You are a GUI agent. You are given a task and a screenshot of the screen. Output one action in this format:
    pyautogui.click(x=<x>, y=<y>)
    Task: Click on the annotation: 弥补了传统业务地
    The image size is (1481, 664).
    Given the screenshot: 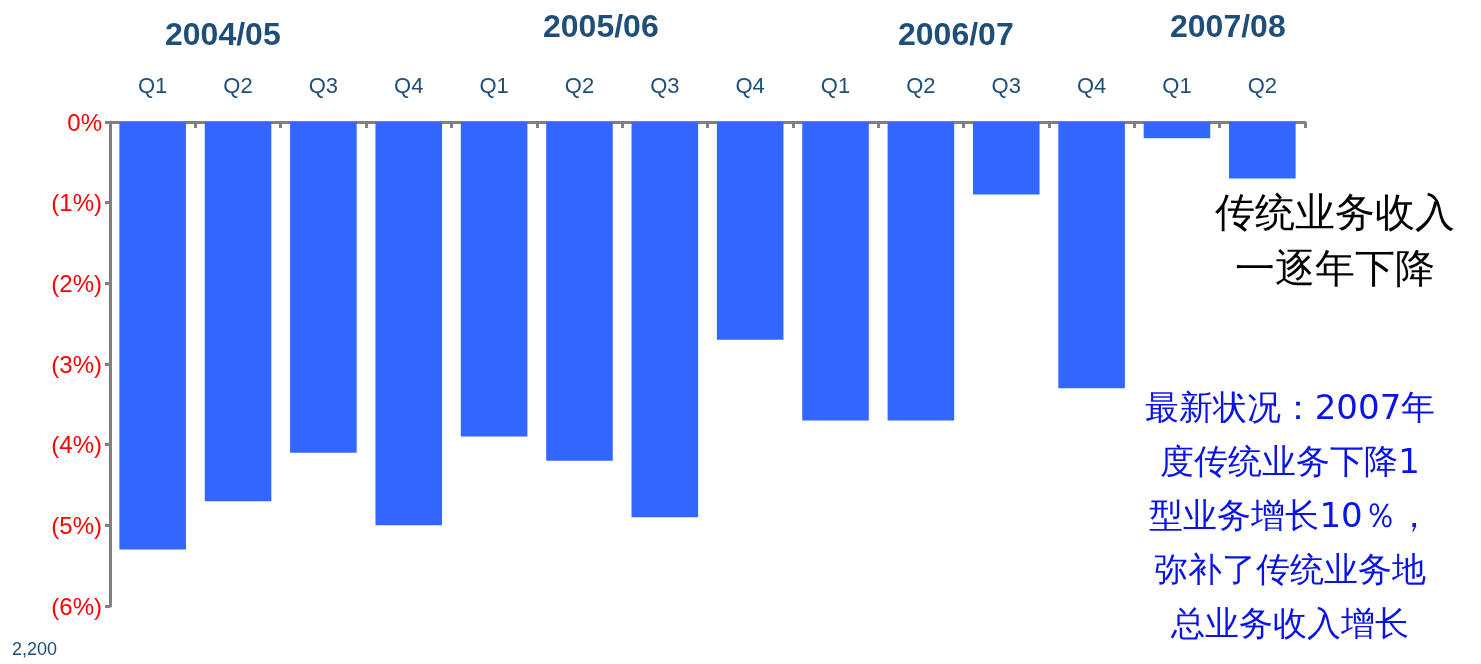 What is the action you would take?
    pyautogui.click(x=1290, y=569)
    